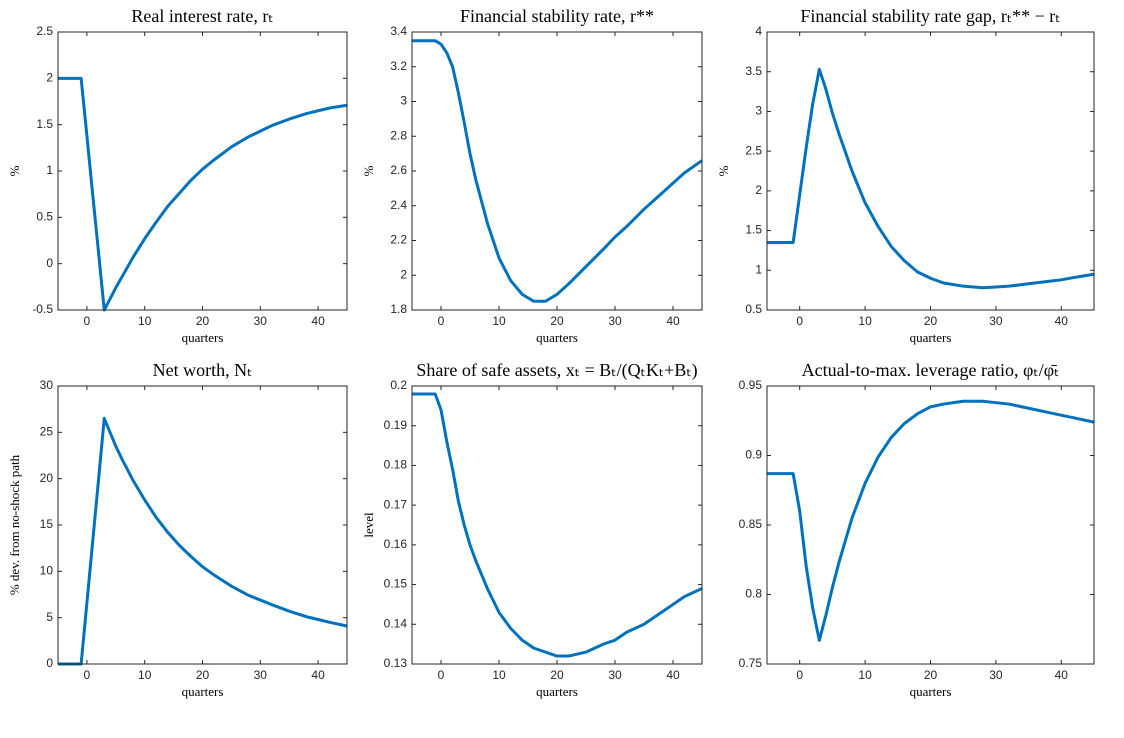  What do you see at coordinates (398, 385) in the screenshot?
I see `y-tick-label: 0.2` at bounding box center [398, 385].